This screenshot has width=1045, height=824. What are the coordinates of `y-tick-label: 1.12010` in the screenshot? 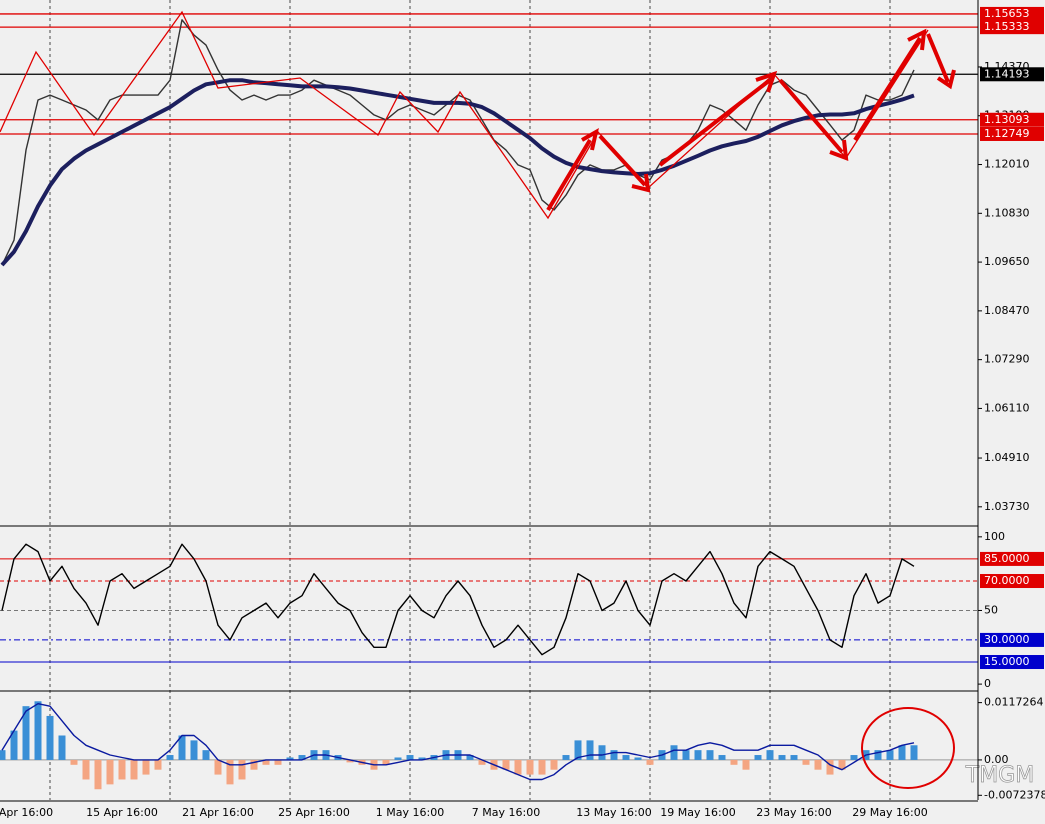 It's located at (1007, 164).